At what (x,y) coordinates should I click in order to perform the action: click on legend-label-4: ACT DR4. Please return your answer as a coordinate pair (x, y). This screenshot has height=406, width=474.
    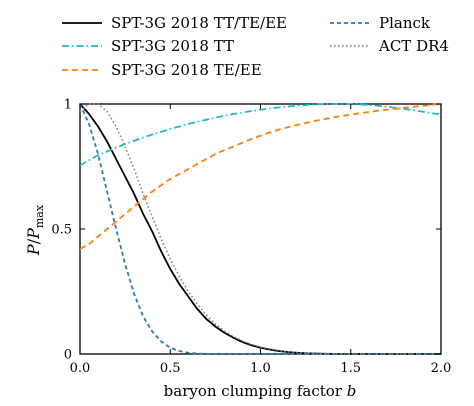
    Looking at the image, I should click on (413, 46).